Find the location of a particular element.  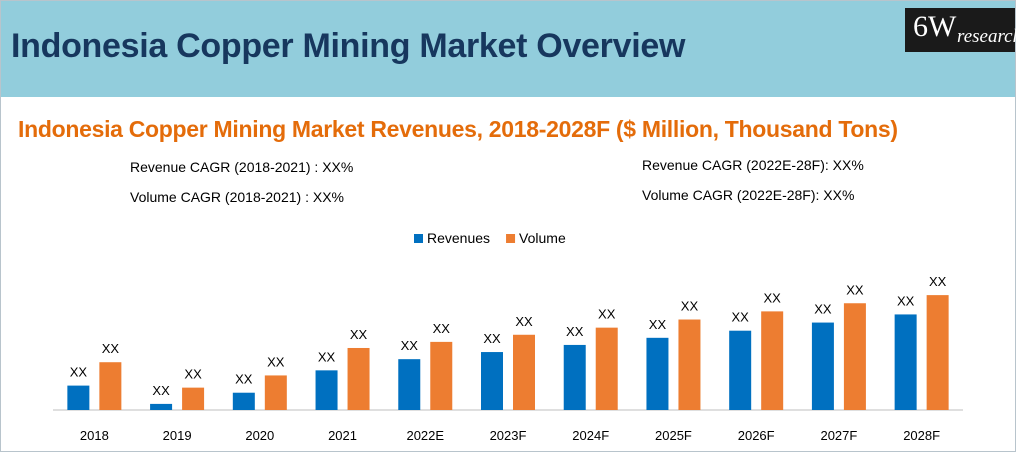

data-label-revenues-2023f: XX is located at coordinates (492, 338).